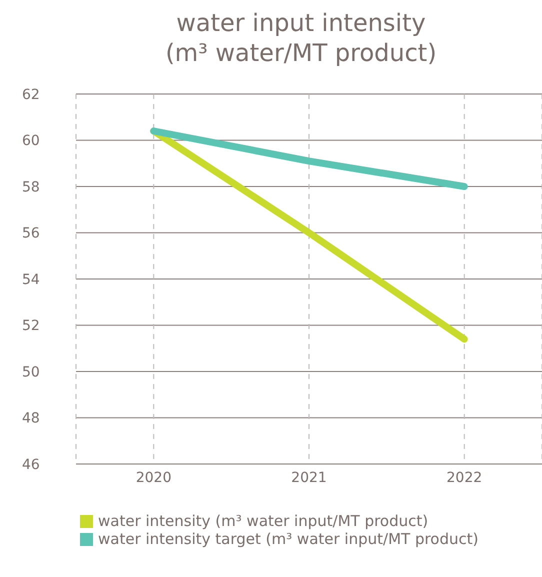  What do you see at coordinates (31, 418) in the screenshot?
I see `y-tick-label: 48` at bounding box center [31, 418].